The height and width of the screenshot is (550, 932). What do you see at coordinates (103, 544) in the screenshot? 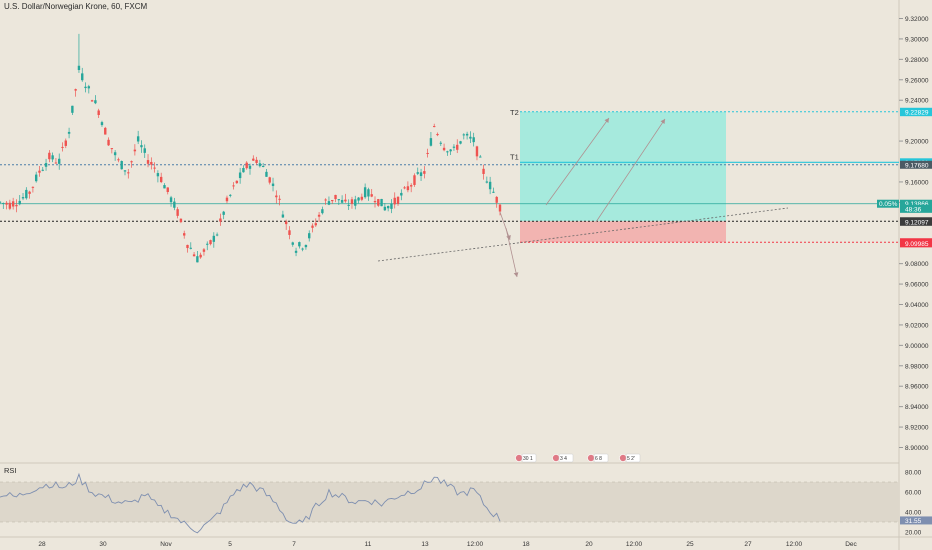
I see `time-tick-label: 30` at bounding box center [103, 544].